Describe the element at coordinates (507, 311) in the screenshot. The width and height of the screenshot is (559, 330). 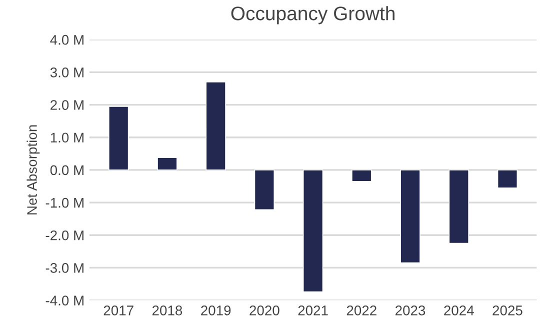
I see `x-tick-label: 2025` at that location.